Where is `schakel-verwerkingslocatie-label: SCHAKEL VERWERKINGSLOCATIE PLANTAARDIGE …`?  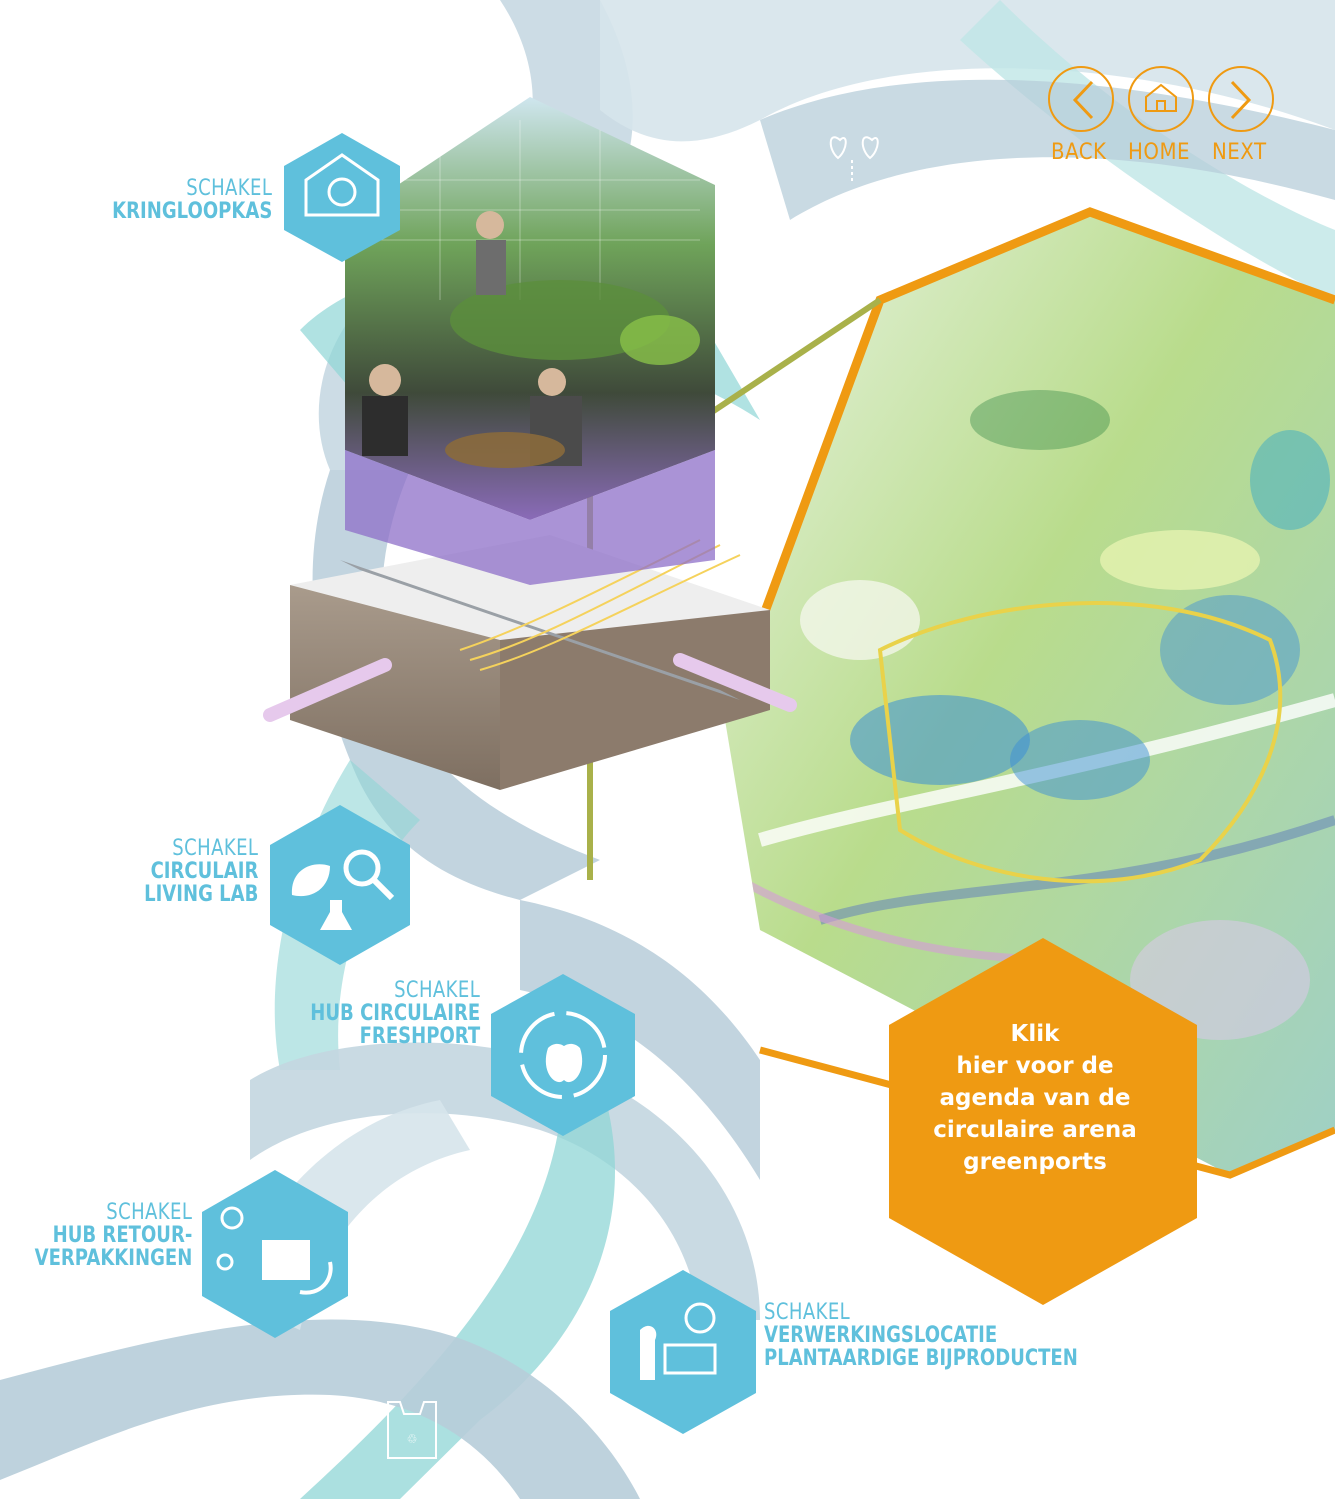
schakel-verwerkingslocatie-label: SCHAKEL VERWERKINGSLOCATIE PLANTAARDIGE … is located at coordinates (955, 1336).